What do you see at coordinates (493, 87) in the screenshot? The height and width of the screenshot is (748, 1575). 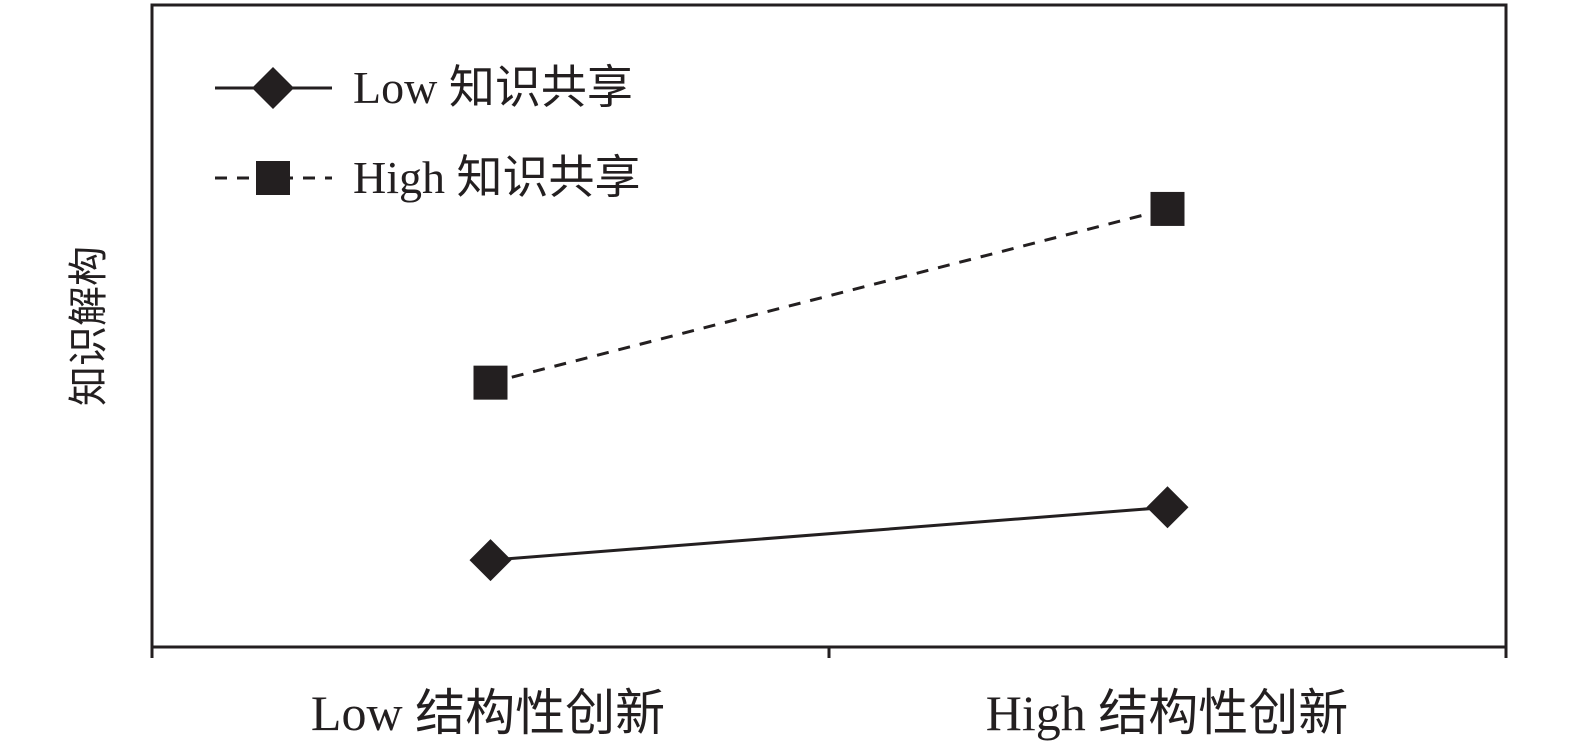 I see `legend-label-low: Low 知识共享` at bounding box center [493, 87].